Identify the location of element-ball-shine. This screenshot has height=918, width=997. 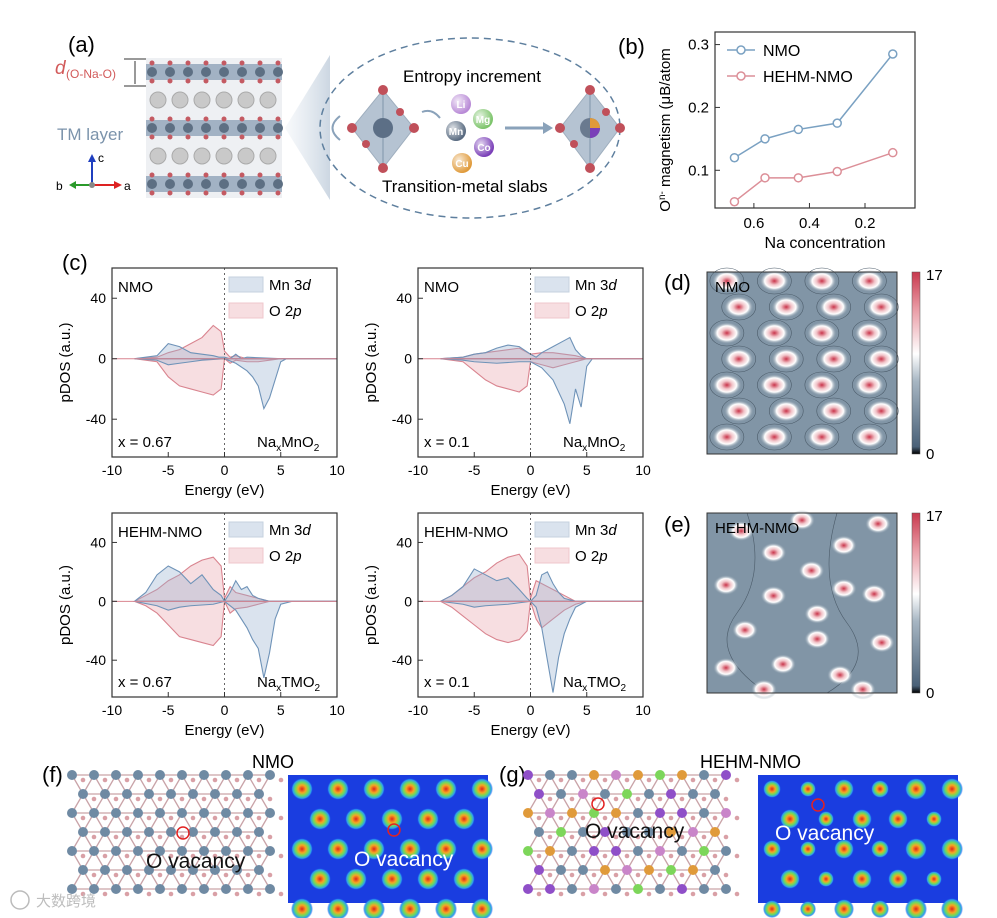
(484, 147).